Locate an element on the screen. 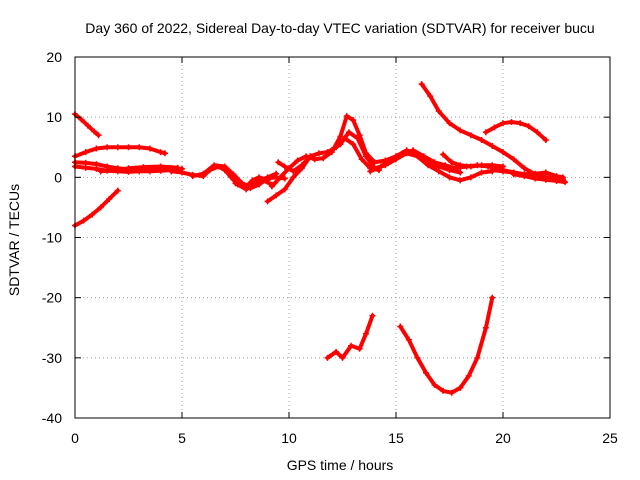  y-tick-labels: -40 -30 -20 -10 0 10 20 is located at coordinates (52, 237).